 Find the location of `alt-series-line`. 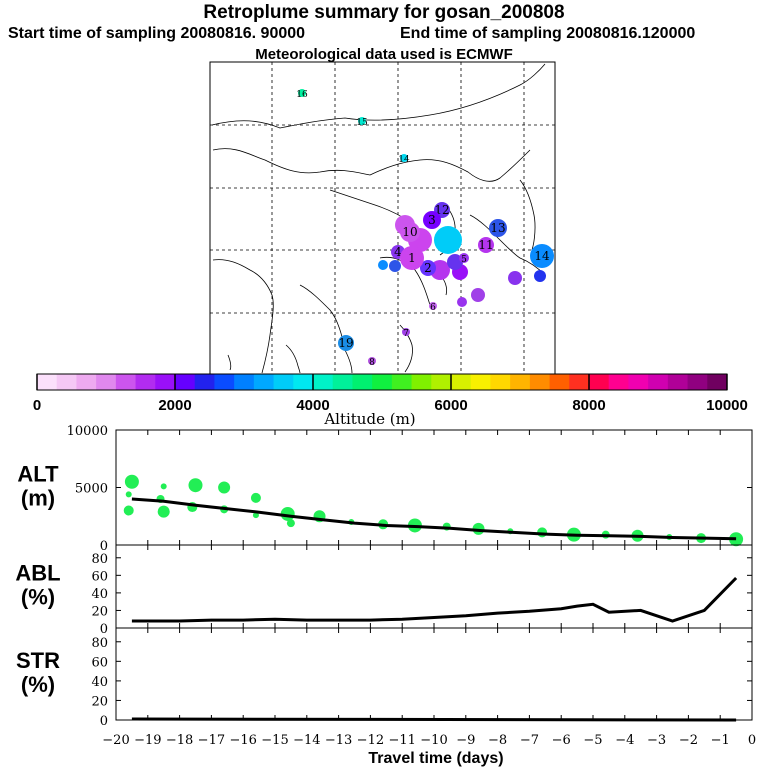

alt-series-line is located at coordinates (434, 519).